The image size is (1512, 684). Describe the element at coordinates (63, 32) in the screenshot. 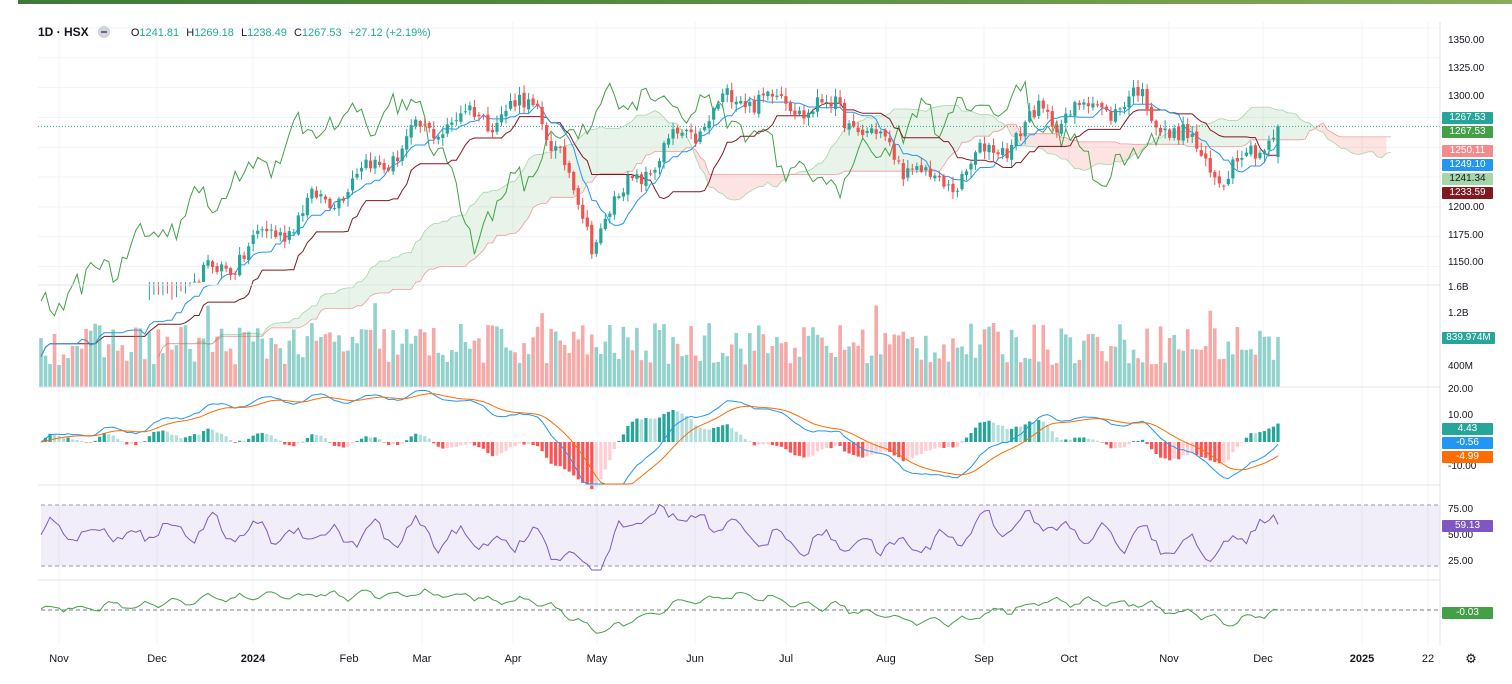

I see `symbol-label: 1D · HSX` at that location.